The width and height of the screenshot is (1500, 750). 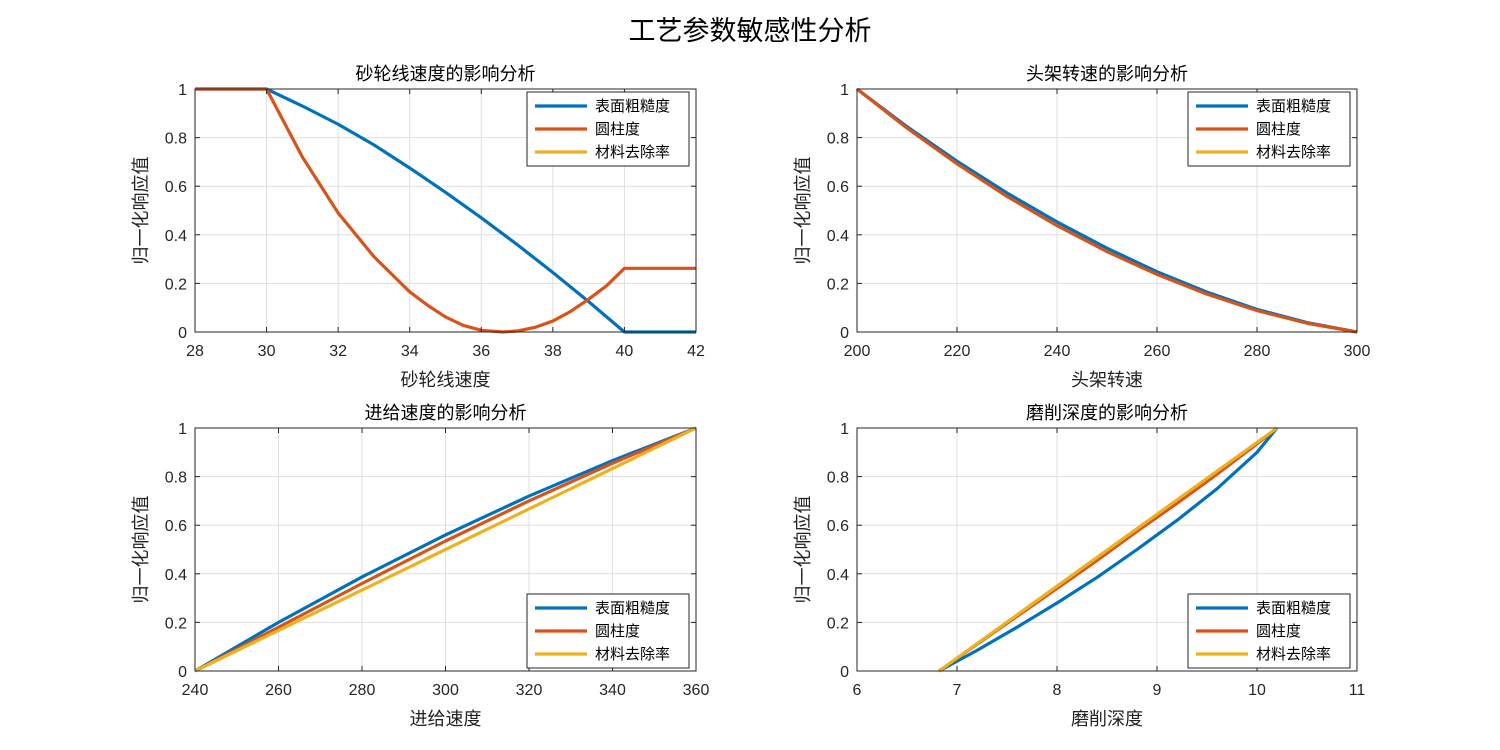 What do you see at coordinates (1107, 74) in the screenshot?
I see `subplot-title: 头架转速的影响分析` at bounding box center [1107, 74].